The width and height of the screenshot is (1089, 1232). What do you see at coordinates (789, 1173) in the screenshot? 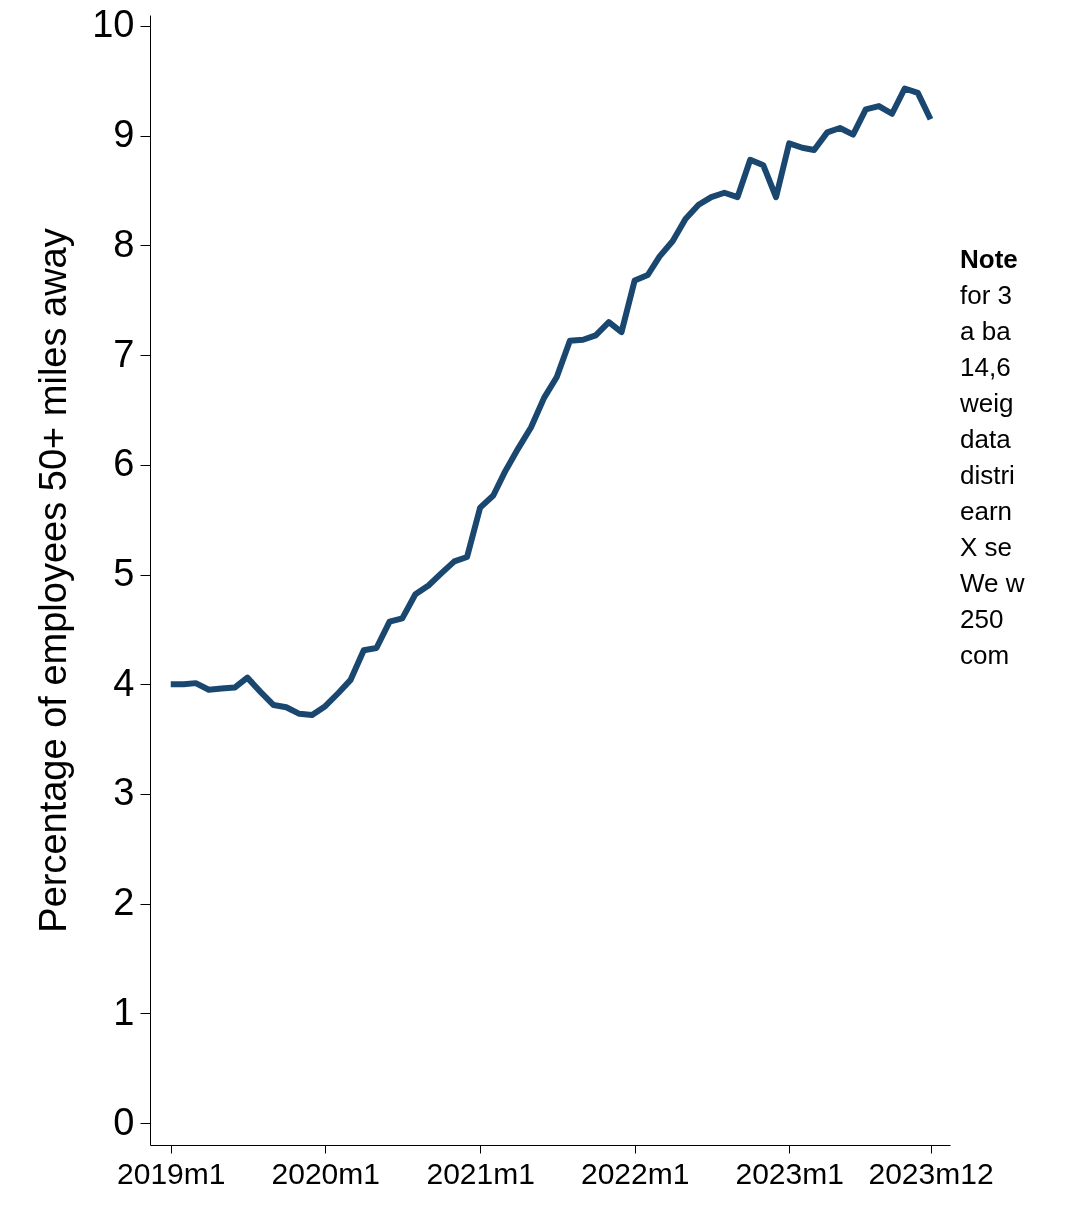
I see `x-tick-label: 2023m1` at bounding box center [789, 1173].